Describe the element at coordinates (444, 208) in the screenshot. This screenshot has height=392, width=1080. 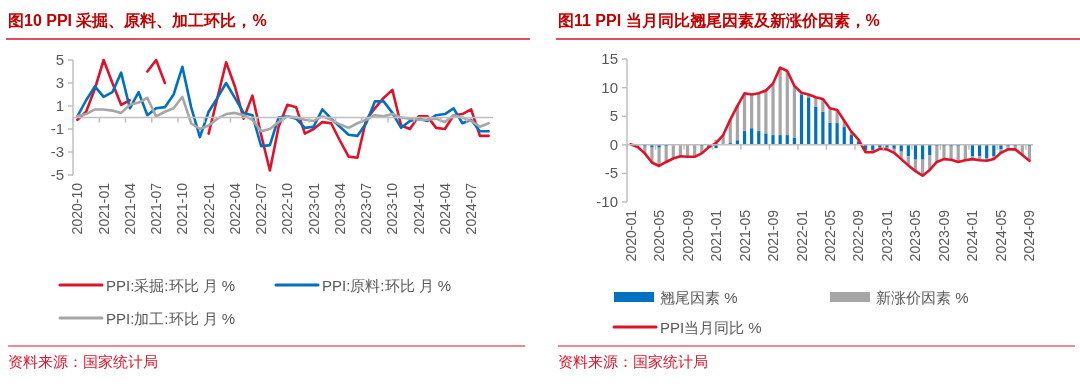
I see `x-tick-label: 2024-04` at that location.